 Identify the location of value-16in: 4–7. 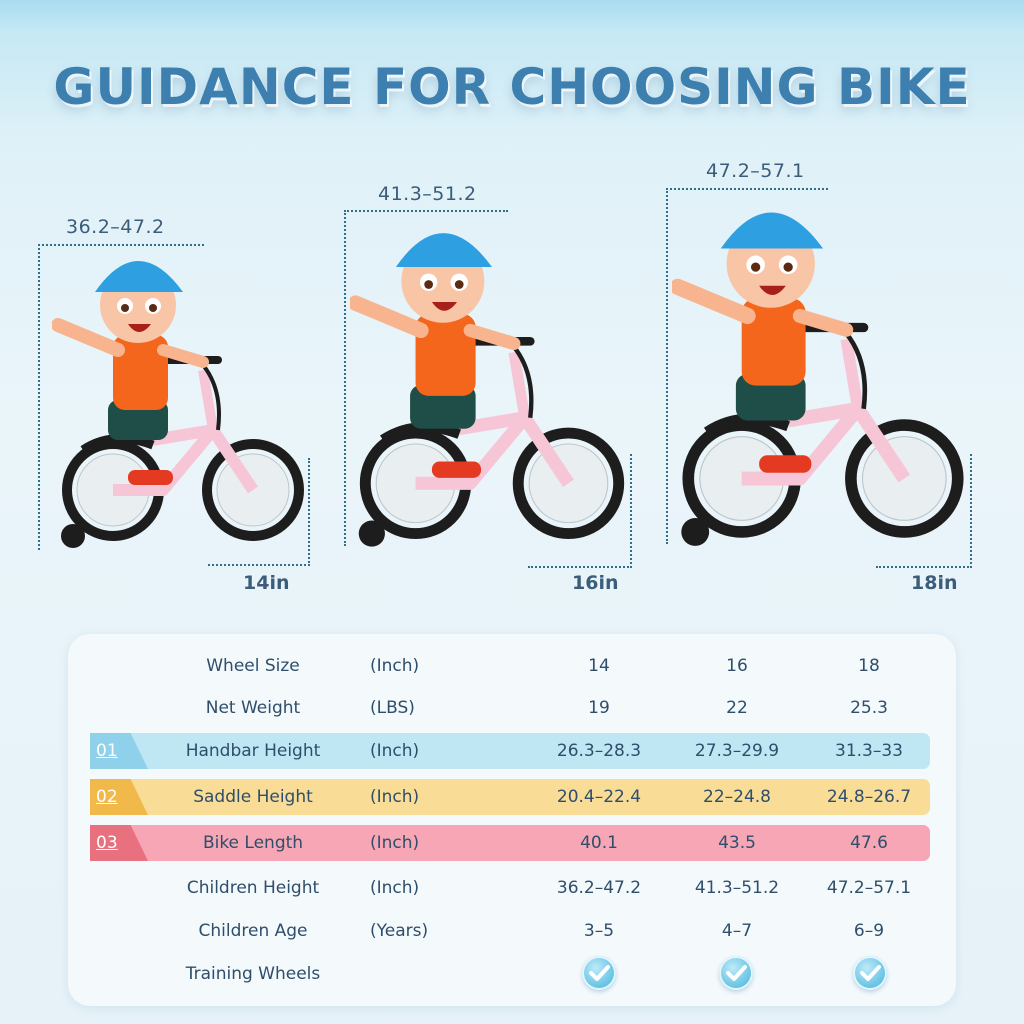
(737, 931).